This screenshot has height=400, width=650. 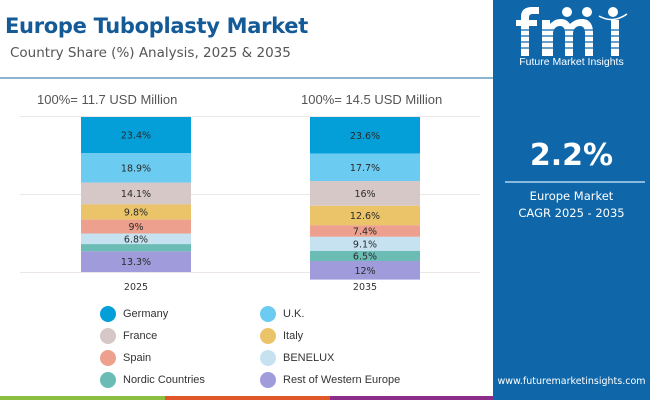 What do you see at coordinates (136, 248) in the screenshot?
I see `bar-segment-nordic-countries-2025` at bounding box center [136, 248].